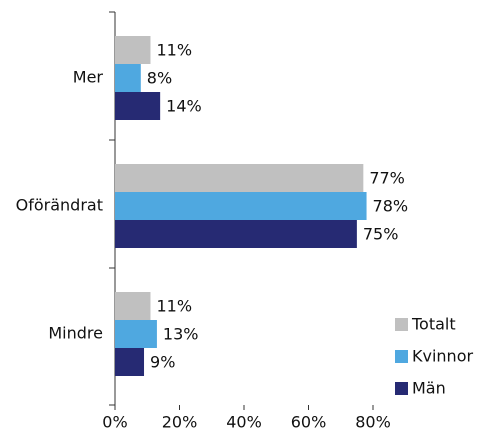 The width and height of the screenshot is (482, 435). I want to click on value-label: 77%, so click(387, 178).